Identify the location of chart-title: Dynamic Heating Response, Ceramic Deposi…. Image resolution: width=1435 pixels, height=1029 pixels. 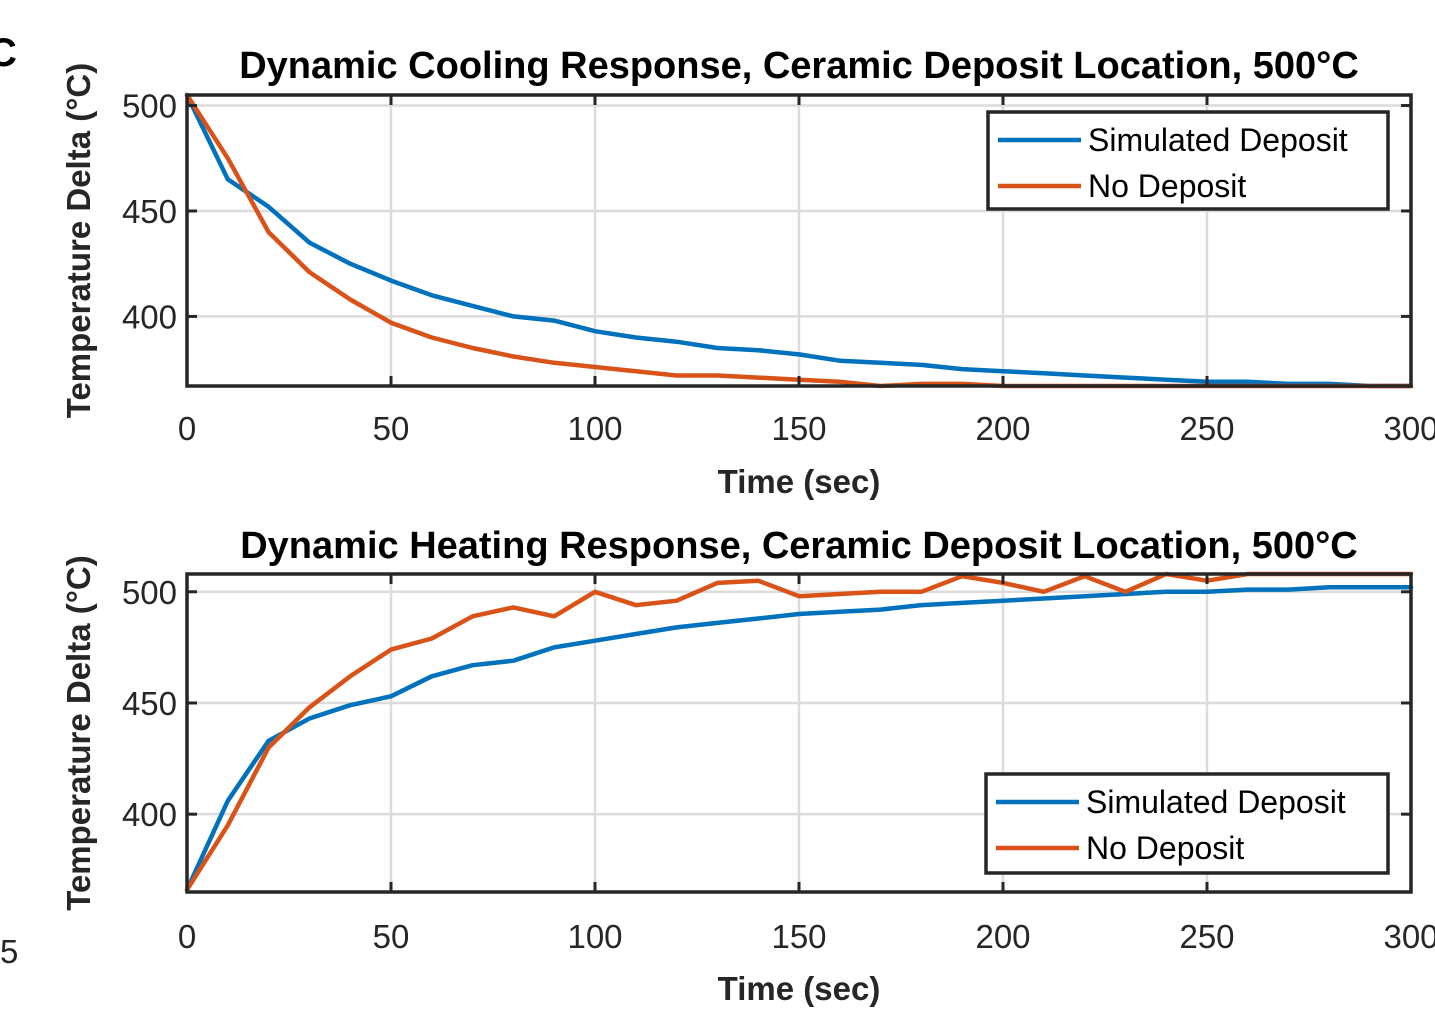
(799, 546).